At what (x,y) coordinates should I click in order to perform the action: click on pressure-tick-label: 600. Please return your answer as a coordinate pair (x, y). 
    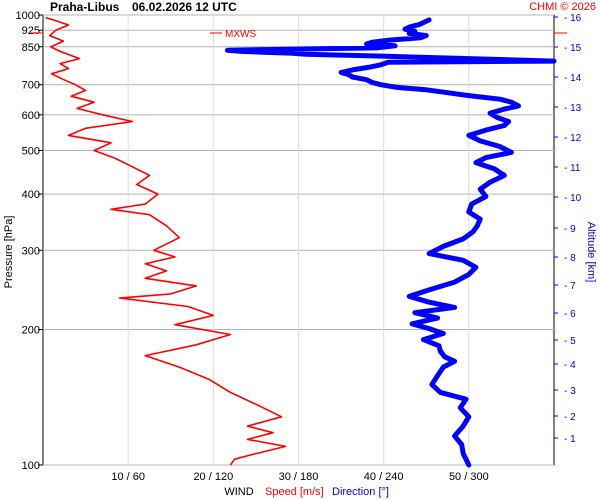
    Looking at the image, I should click on (31, 116).